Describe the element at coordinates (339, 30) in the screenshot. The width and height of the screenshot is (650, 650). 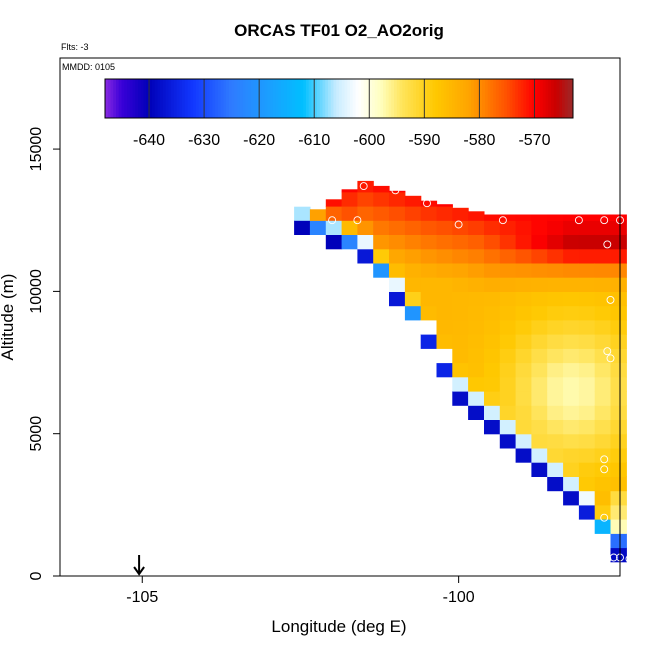
I see `chart-title: ORCAS TF01 O2_AO2orig` at that location.